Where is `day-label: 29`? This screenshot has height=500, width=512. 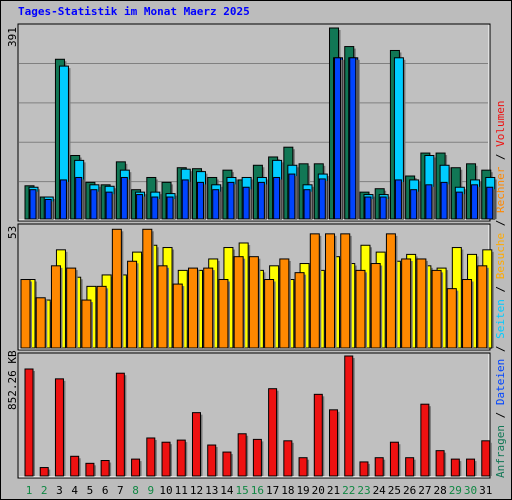
day-label: 29 is located at coordinates (455, 490).